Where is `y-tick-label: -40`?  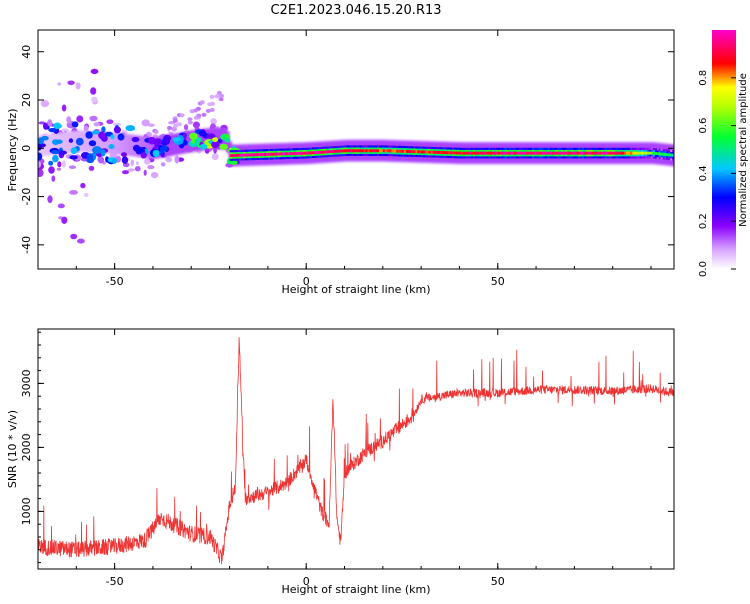
y-tick-label: -40 is located at coordinates (26, 245).